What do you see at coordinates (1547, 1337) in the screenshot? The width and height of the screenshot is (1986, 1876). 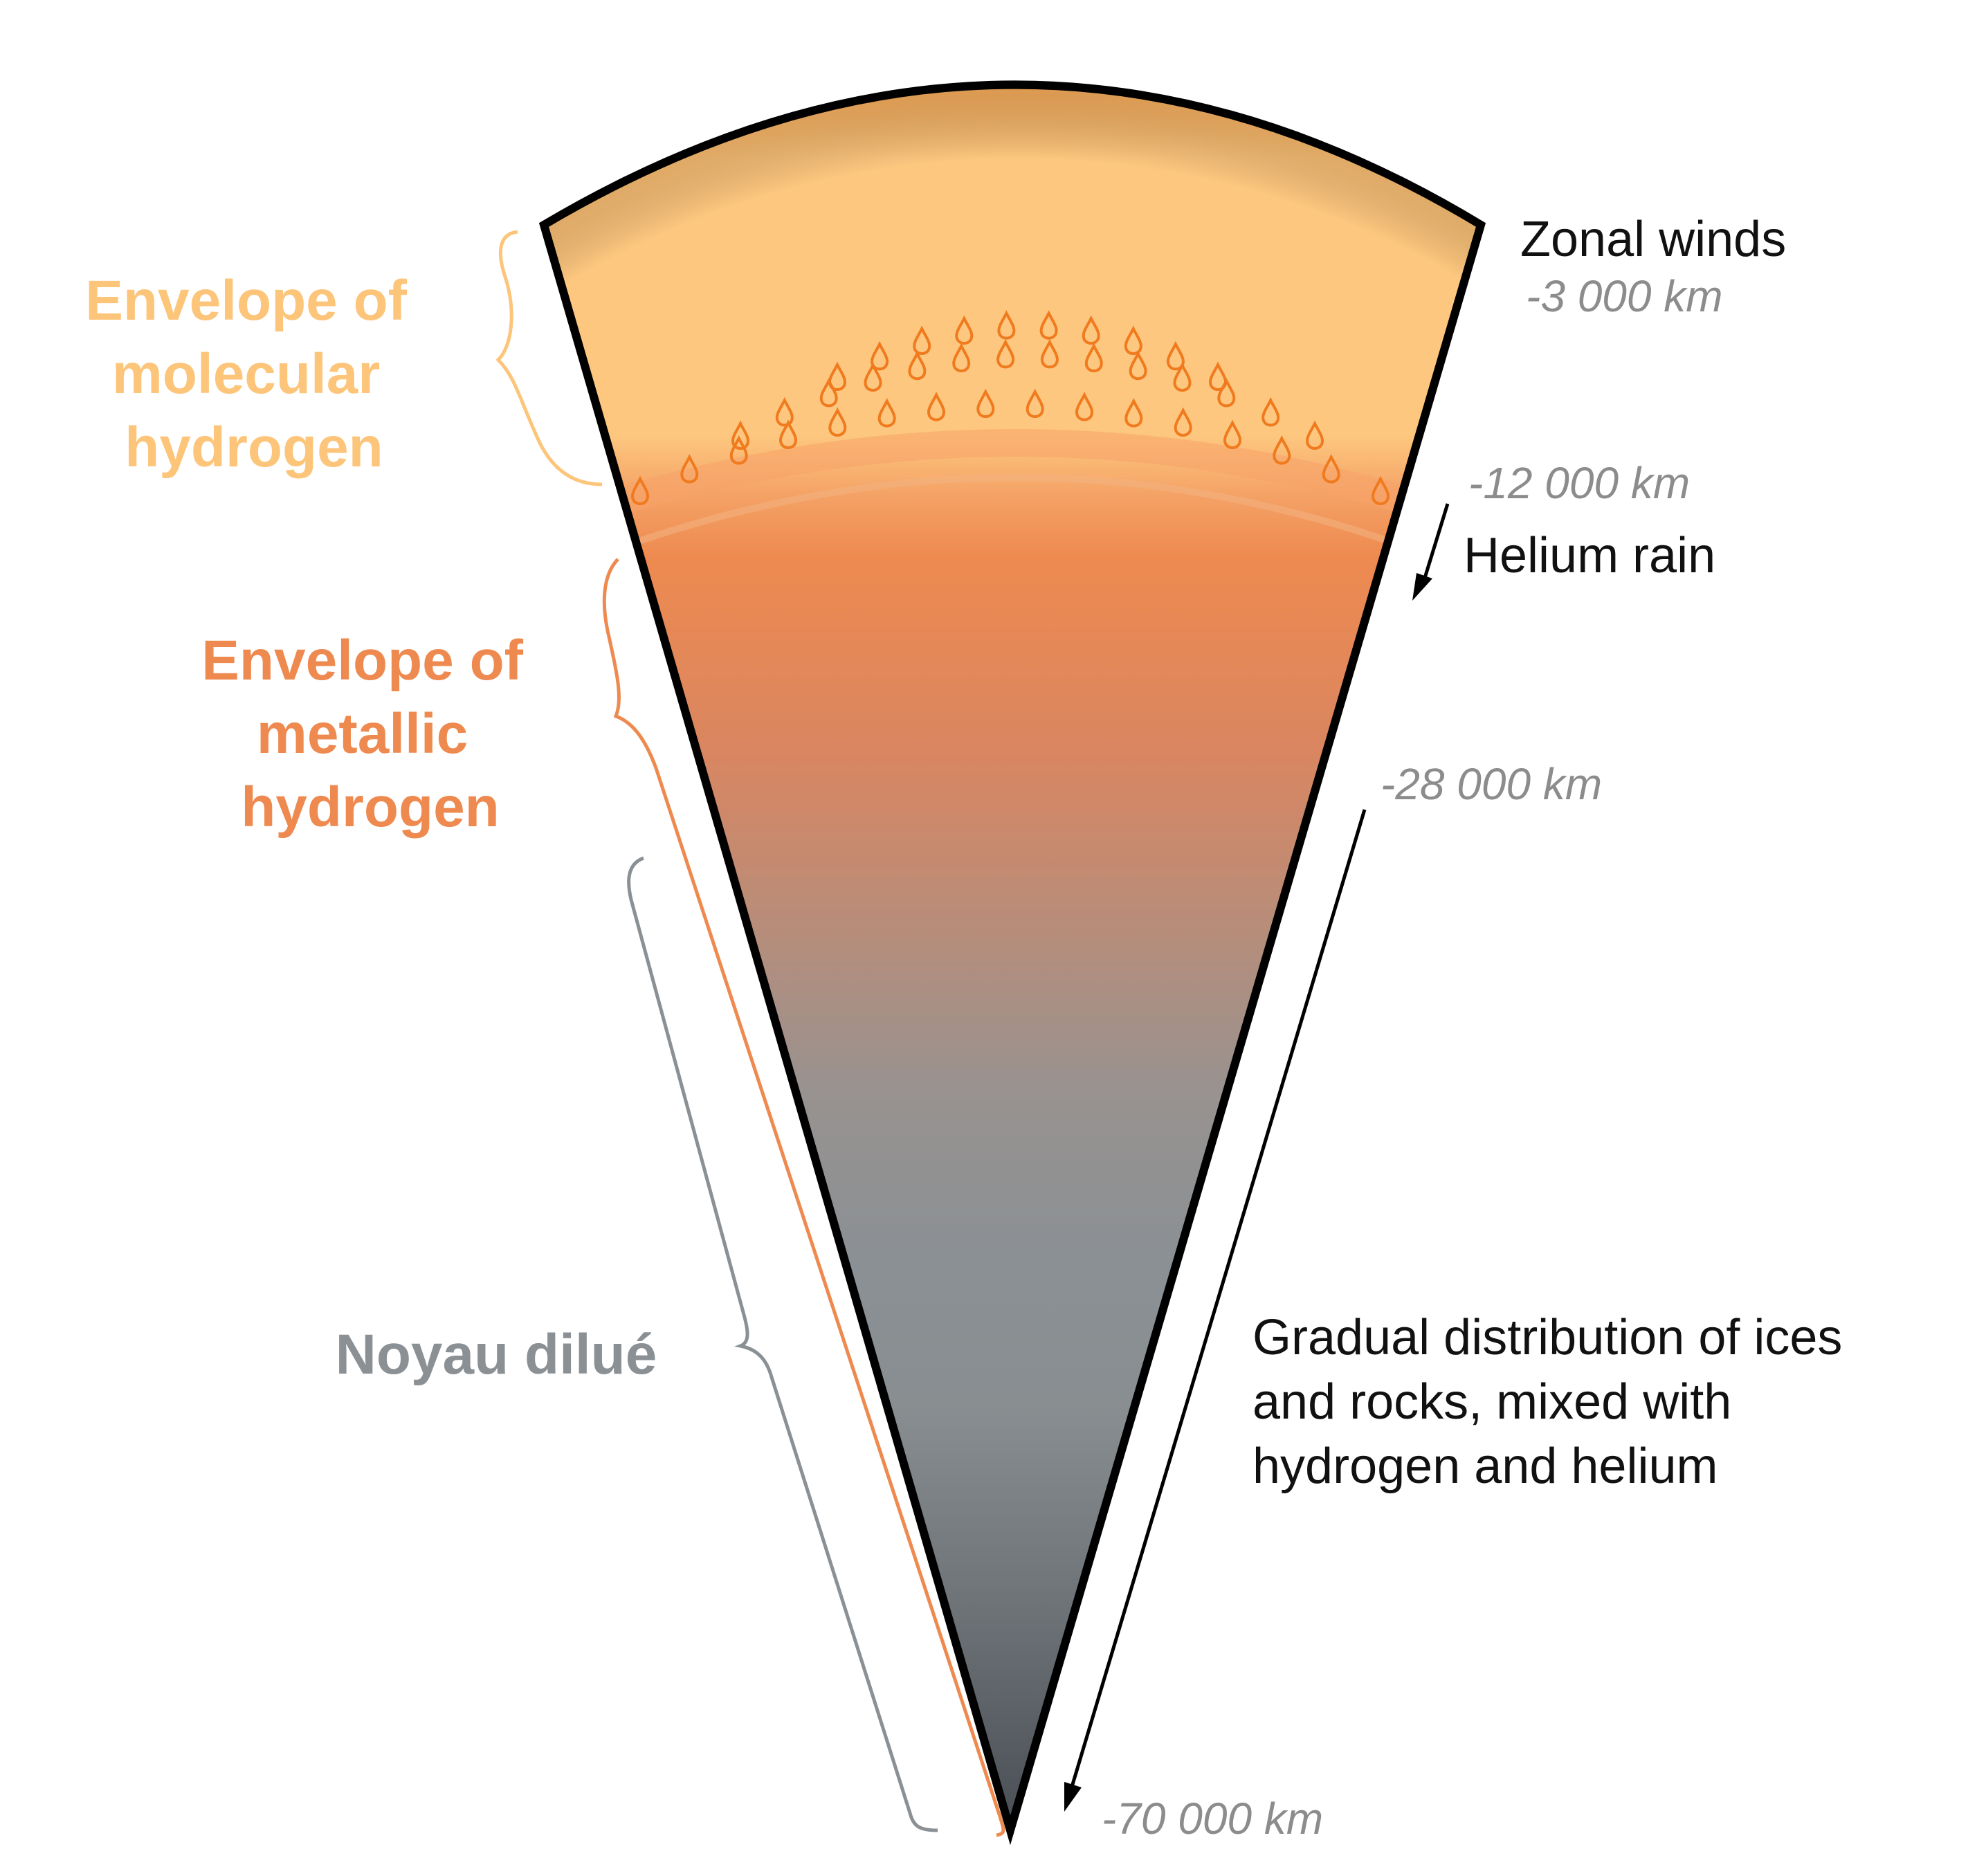 I see `gradual-line-1: Gradual distribution of ices` at bounding box center [1547, 1337].